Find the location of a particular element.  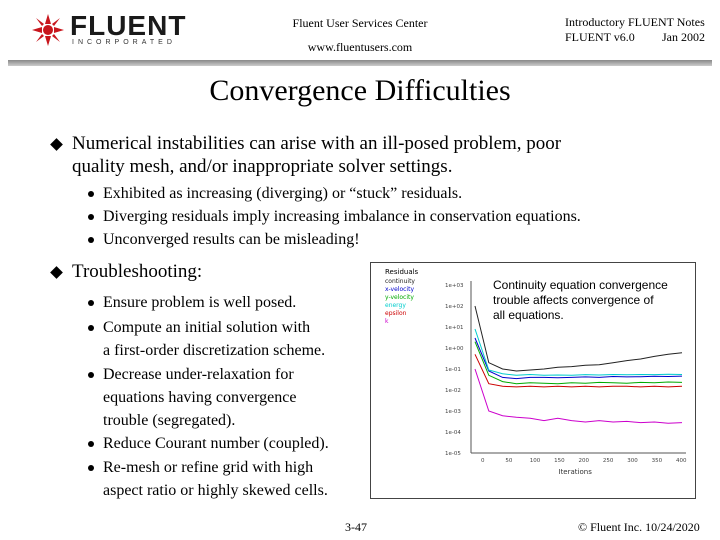

x-tick-label: 50 is located at coordinates (508, 461).